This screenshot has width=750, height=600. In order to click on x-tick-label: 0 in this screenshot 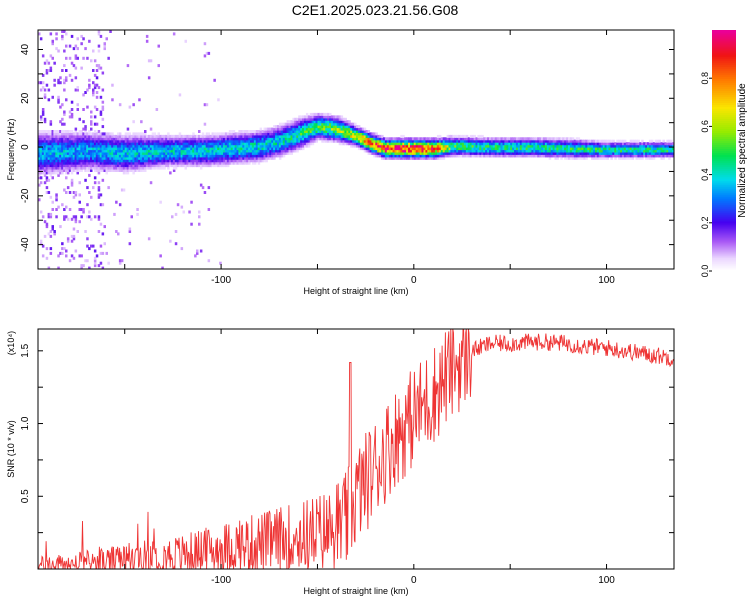, I will do `click(414, 580)`.